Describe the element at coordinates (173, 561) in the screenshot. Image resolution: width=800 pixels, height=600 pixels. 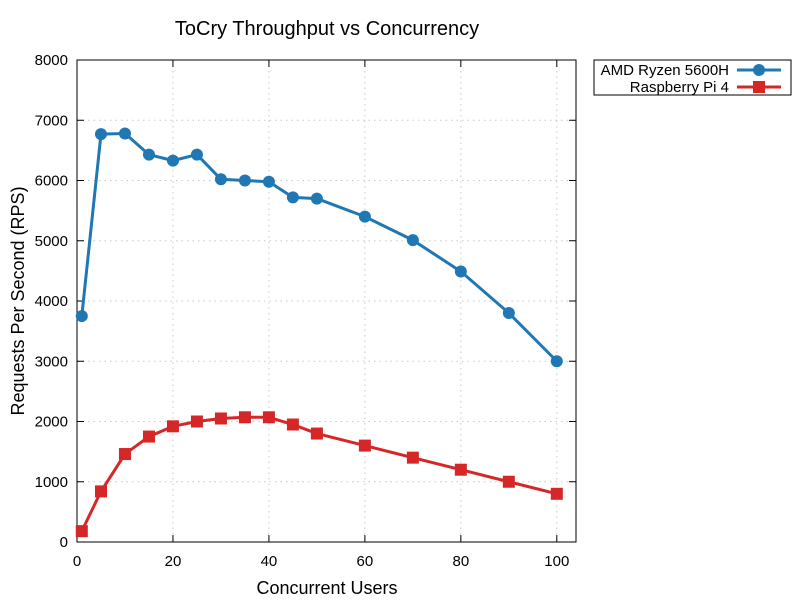
I see `x-tick-label: 20` at that location.